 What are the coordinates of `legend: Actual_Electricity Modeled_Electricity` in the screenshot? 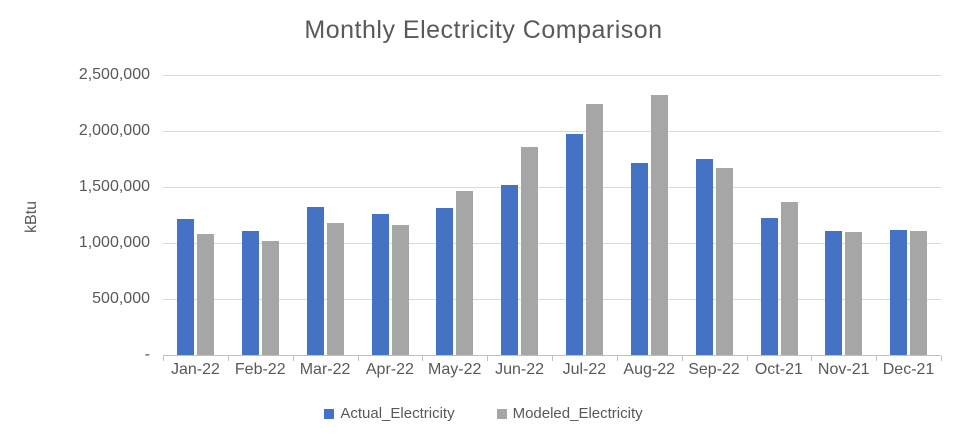 It's located at (483, 413).